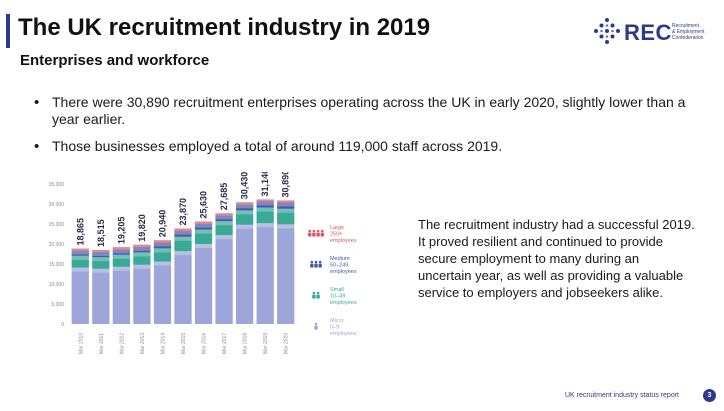  I want to click on legend-label: 0–9, so click(334, 328).